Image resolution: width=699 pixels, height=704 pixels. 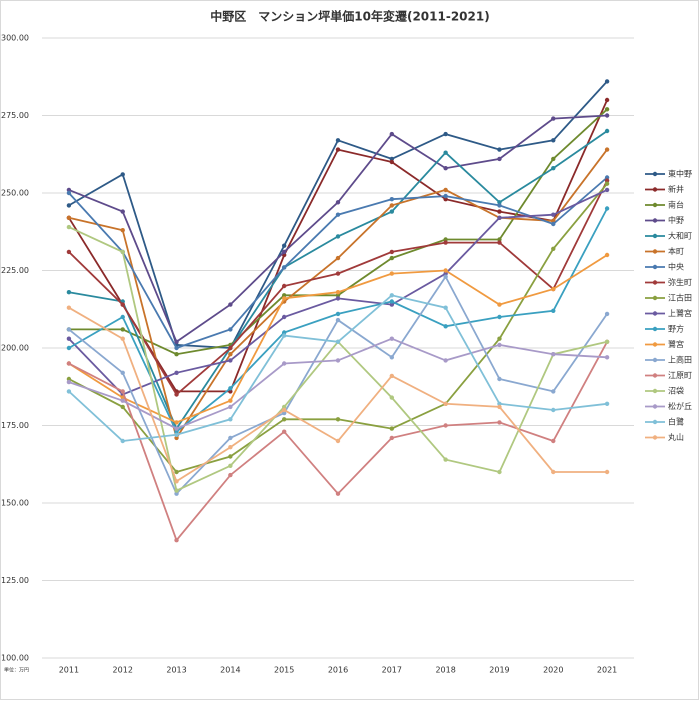 I want to click on legend-label: 江古田, so click(x=680, y=298).